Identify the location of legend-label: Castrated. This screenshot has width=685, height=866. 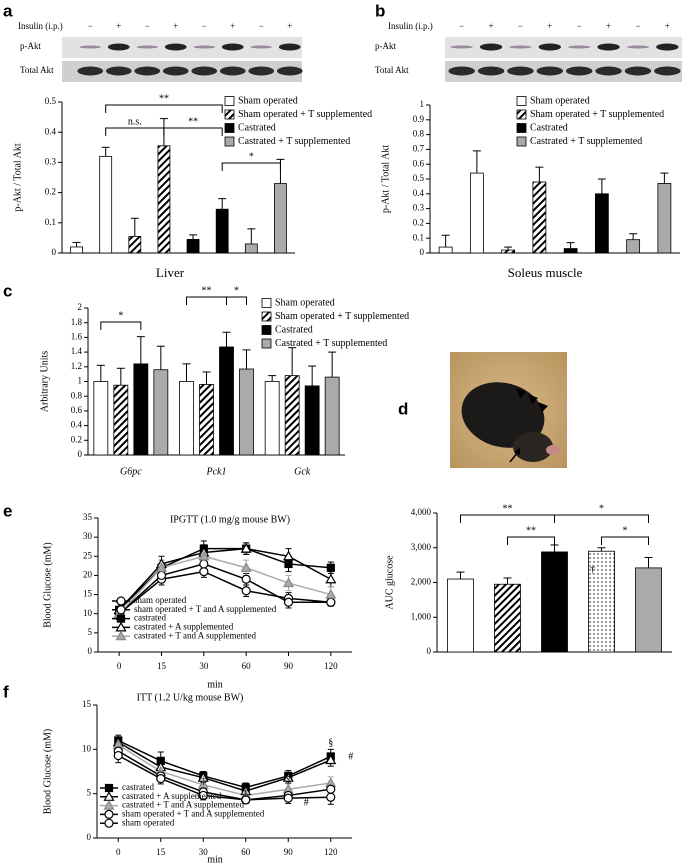
(294, 329).